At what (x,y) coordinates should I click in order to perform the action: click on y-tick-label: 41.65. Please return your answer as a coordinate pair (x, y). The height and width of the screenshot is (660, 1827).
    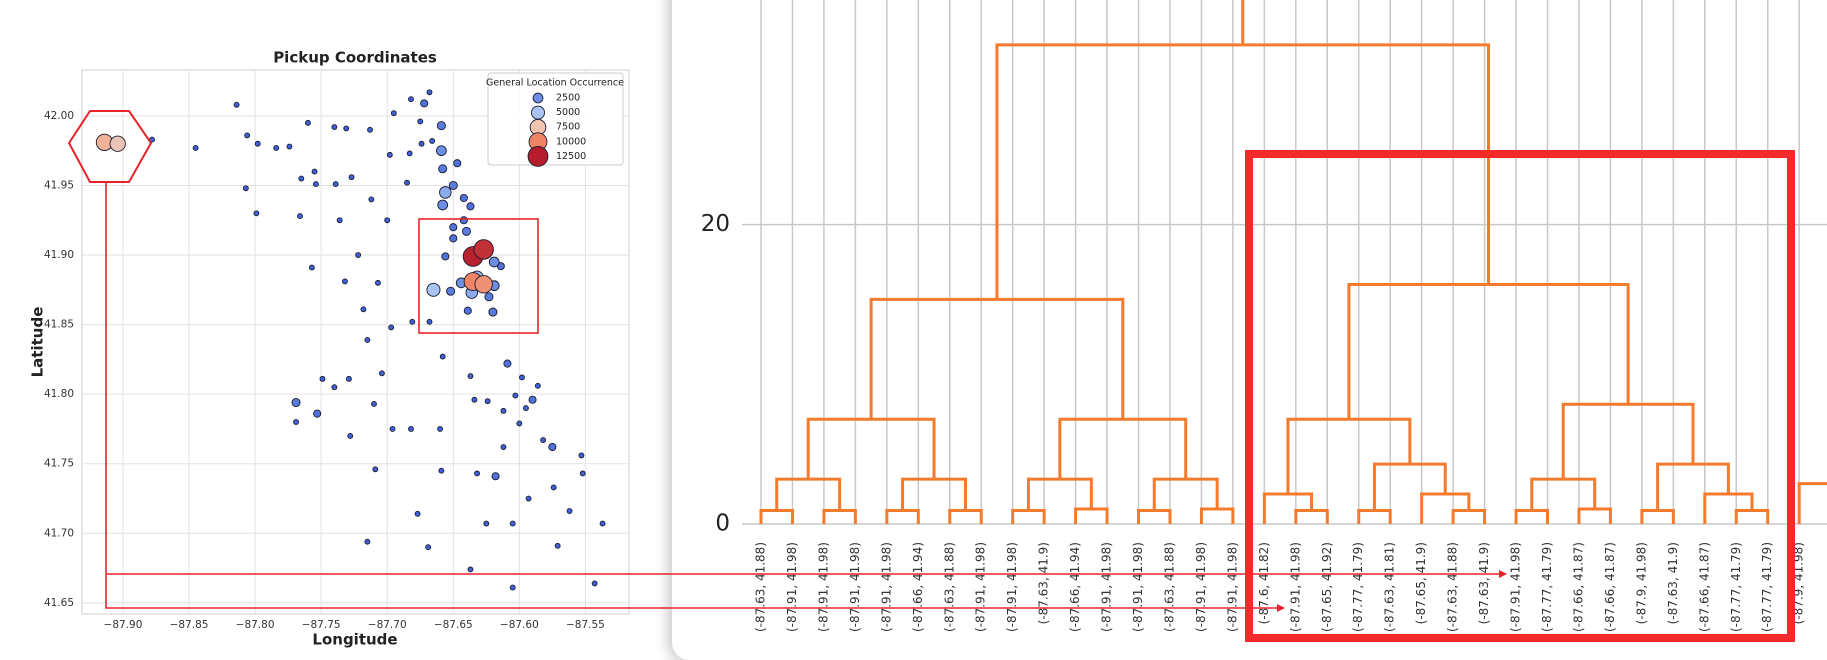
    Looking at the image, I should click on (59, 603).